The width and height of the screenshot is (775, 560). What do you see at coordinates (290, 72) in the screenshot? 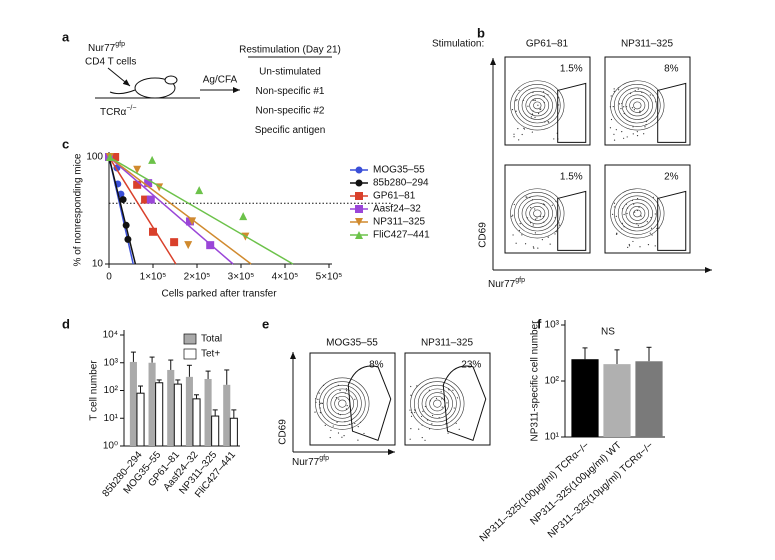
I see `restim-item: Un-stimulated` at bounding box center [290, 72].